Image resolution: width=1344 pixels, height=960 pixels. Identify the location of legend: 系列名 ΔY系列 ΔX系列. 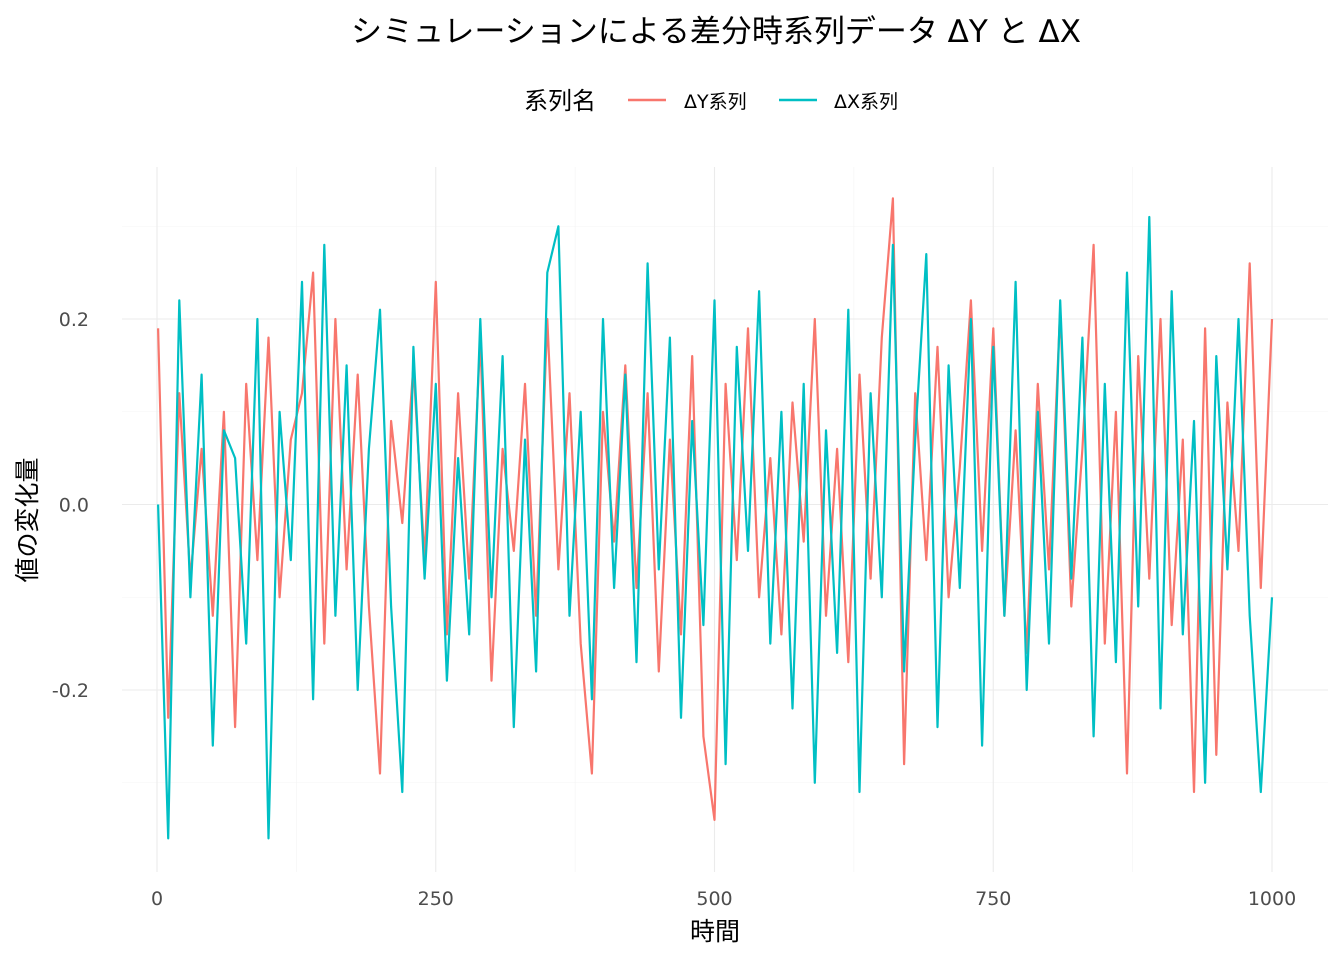
(711, 101).